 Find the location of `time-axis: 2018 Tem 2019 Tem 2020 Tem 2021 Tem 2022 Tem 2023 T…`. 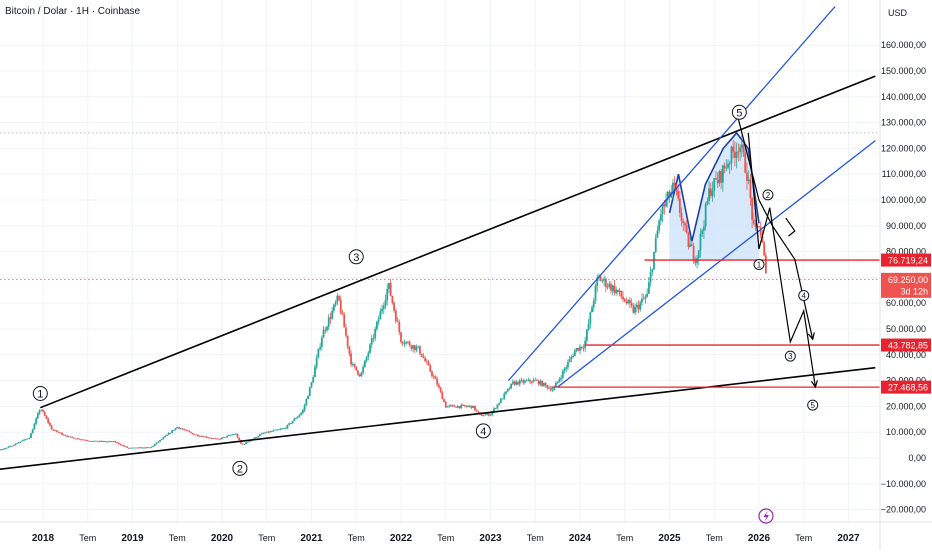

time-axis: 2018 Tem 2019 Tem 2020 Tem 2021 Tem 2022 Tem 2023 T… is located at coordinates (446, 538).